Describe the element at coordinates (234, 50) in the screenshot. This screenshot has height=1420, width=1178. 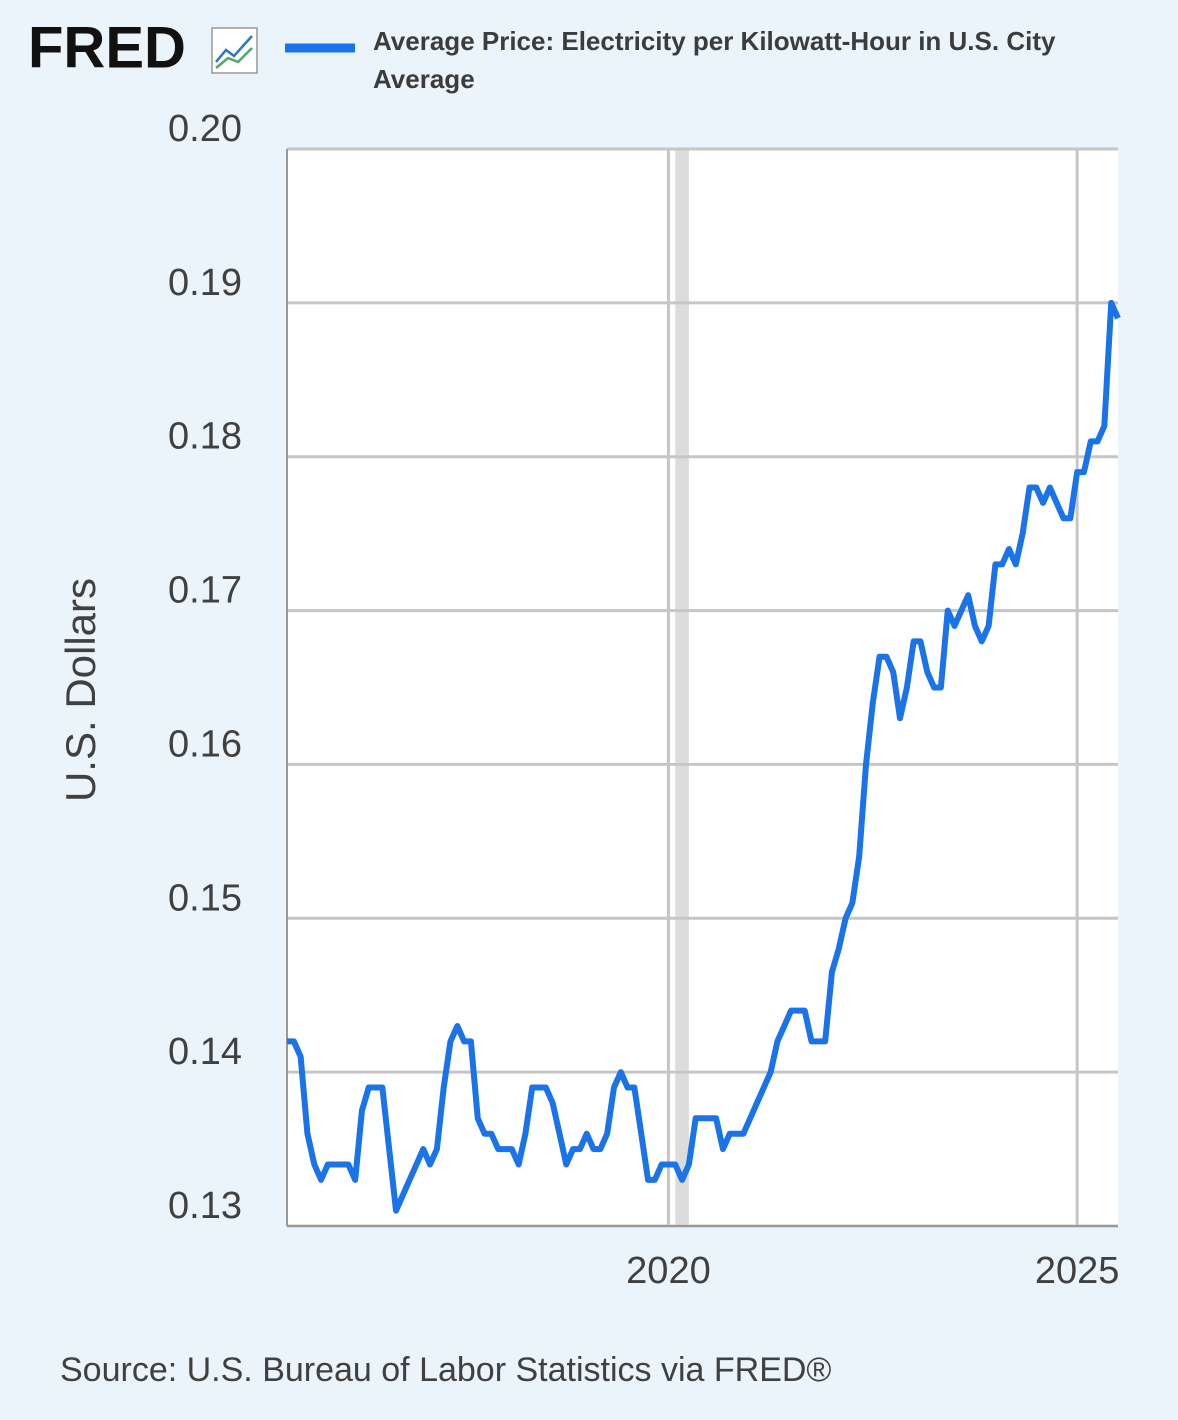
I see `logo-icon` at that location.